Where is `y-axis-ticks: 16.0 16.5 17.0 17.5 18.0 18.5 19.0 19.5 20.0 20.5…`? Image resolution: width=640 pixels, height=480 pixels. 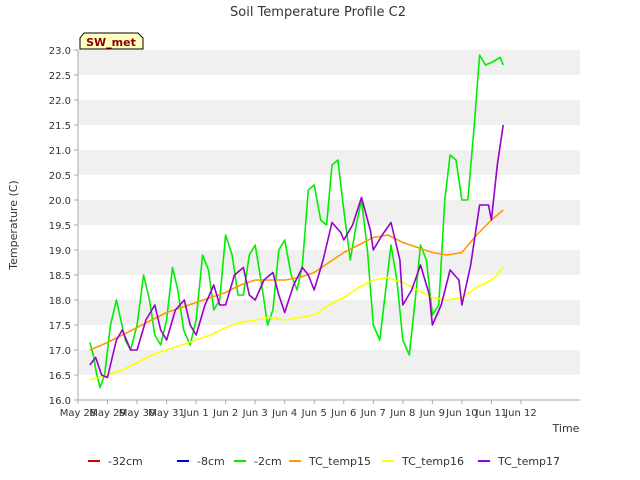 y-axis-ticks: 16.0 16.5 17.0 17.5 18.0 18.5 19.0 19.5 20.0 20.5… is located at coordinates (63, 226).